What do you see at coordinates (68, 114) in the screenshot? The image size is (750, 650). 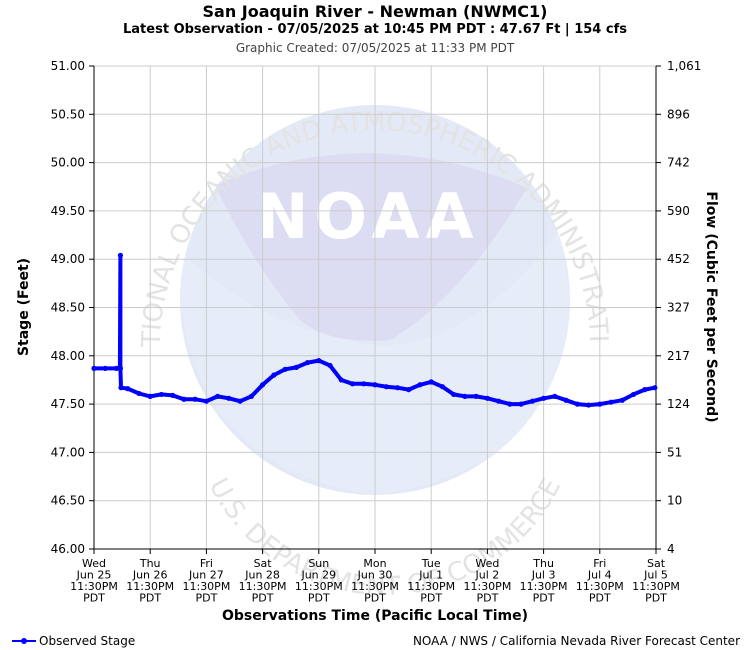 I see `y-tick-label: 50.50` at bounding box center [68, 114].